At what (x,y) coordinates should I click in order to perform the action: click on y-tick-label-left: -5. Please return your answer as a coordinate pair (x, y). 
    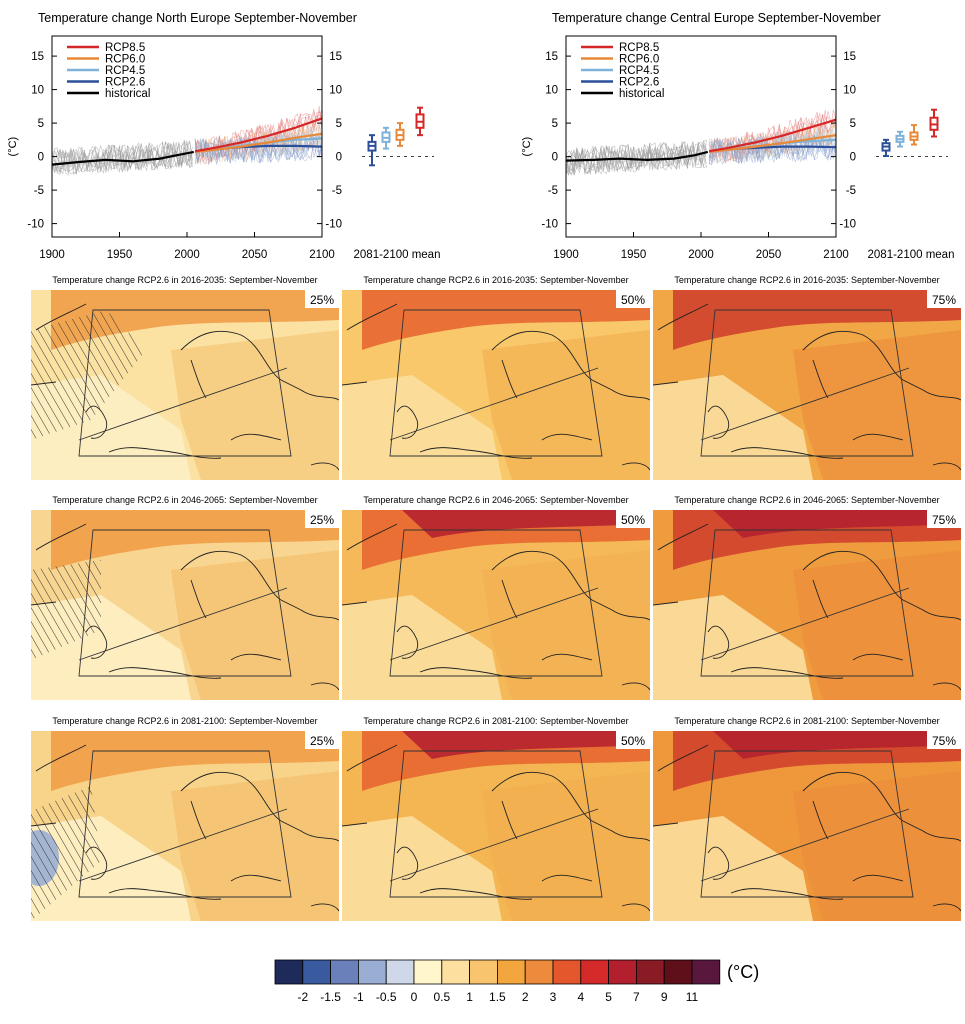
    Looking at the image, I should click on (553, 191).